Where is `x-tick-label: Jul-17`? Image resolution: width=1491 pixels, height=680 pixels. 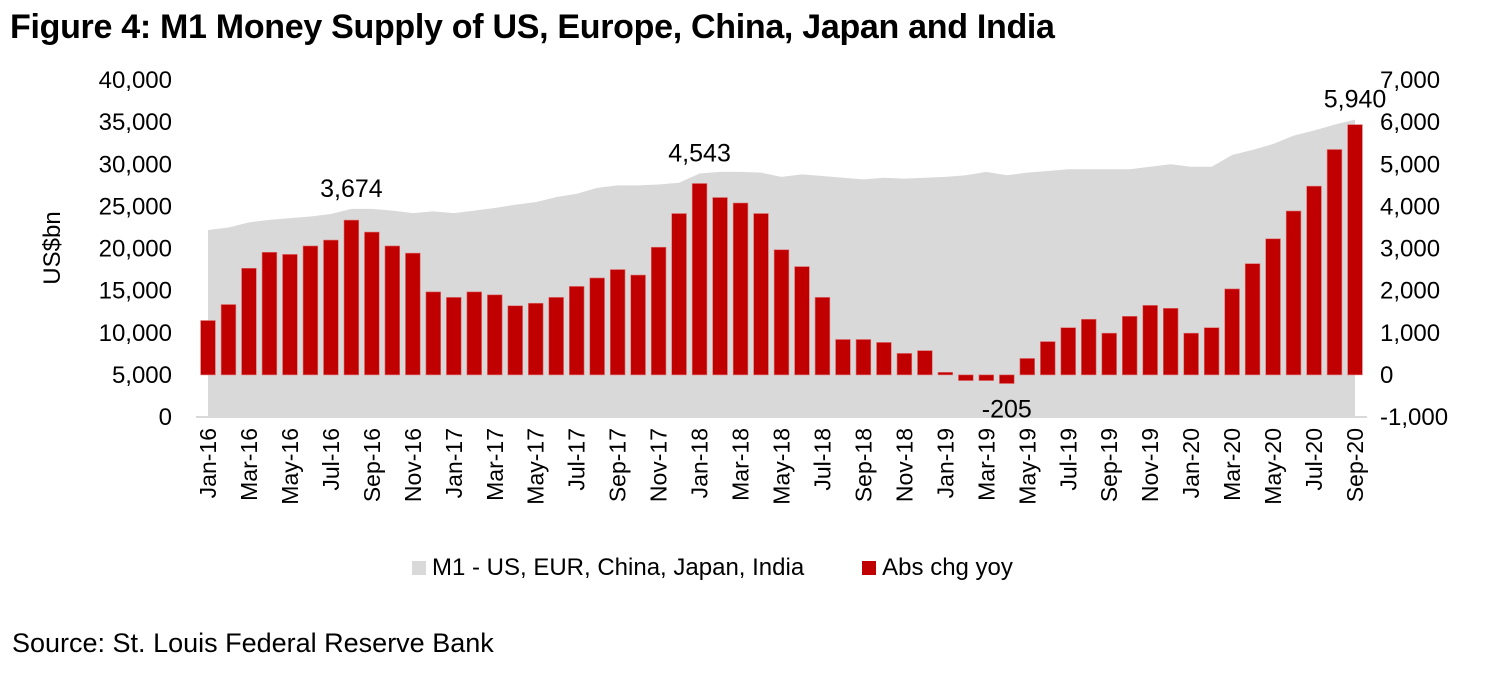
x-tick-label: Jul-17 is located at coordinates (577, 459).